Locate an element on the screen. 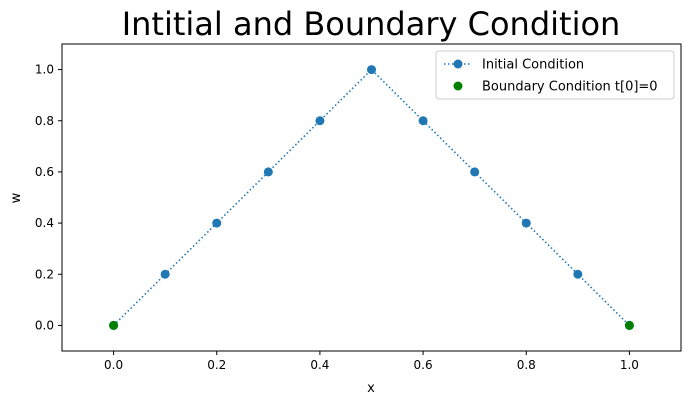 The height and width of the screenshot is (405, 691). y-axis-label: w is located at coordinates (16, 197).